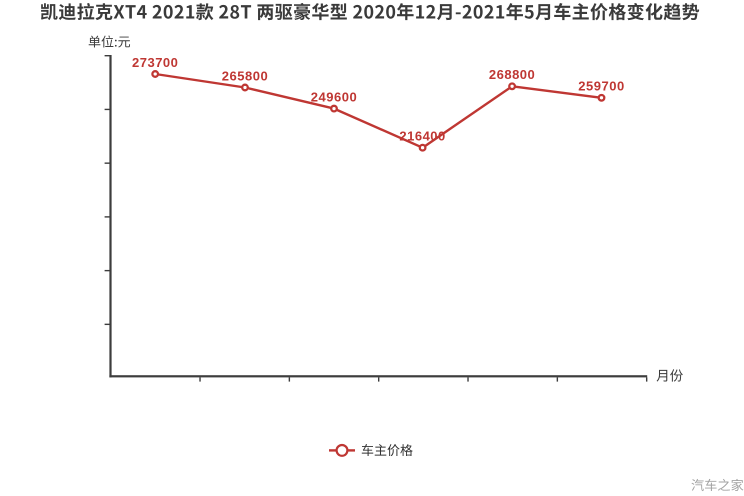 Image resolution: width=744 pixels, height=496 pixels. What do you see at coordinates (245, 75) in the screenshot?
I see `svg-text: 265800` at bounding box center [245, 75].